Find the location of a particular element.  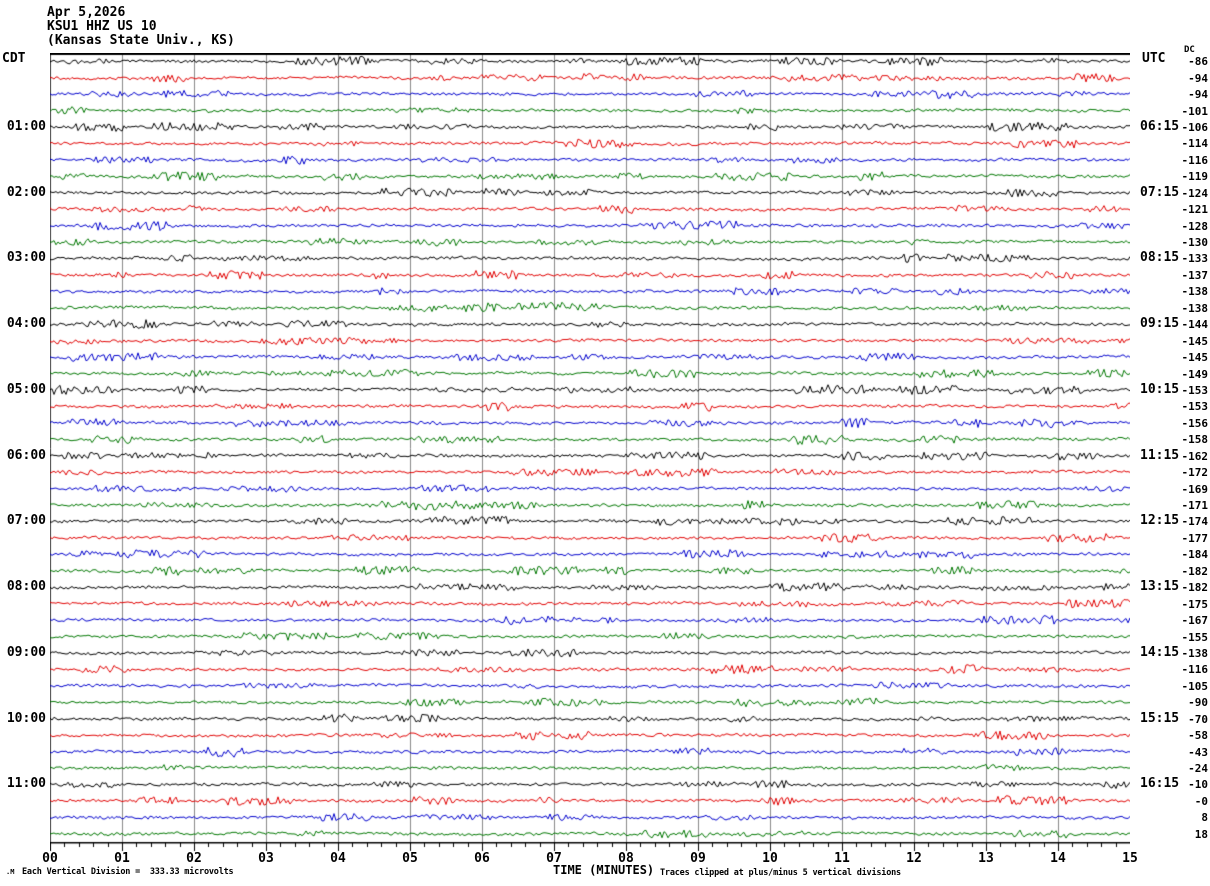

dc-offset-value: -90 is located at coordinates (1198, 703).